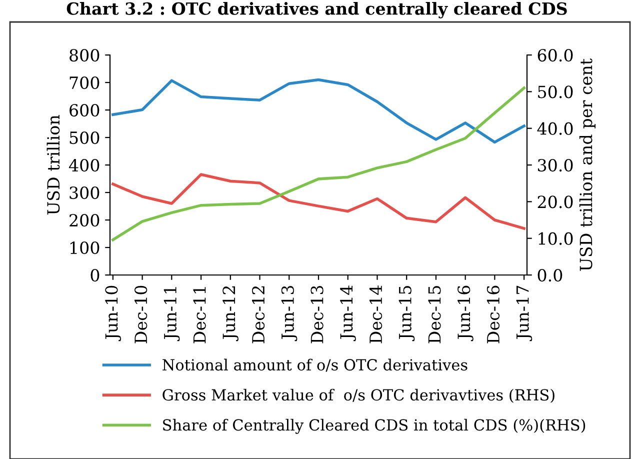 This screenshot has width=634, height=459. What do you see at coordinates (555, 165) in the screenshot?
I see `y2-tick-label: 30.0` at bounding box center [555, 165].